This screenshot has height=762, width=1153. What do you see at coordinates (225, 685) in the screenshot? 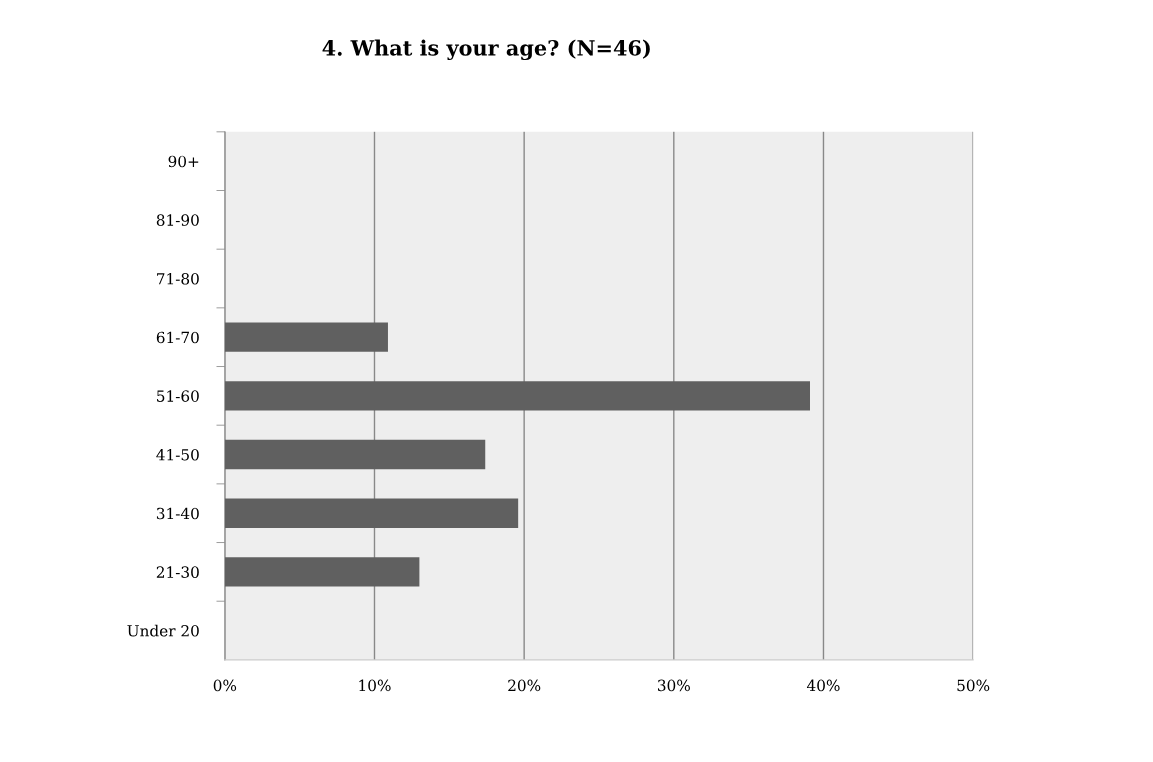
I see `x-tick-label: 0%` at bounding box center [225, 685].